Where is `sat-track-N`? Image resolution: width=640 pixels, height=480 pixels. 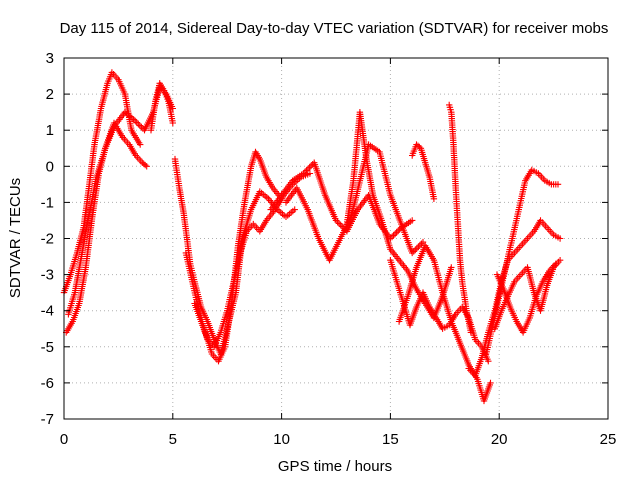 sat-track-N is located at coordinates (460, 218).